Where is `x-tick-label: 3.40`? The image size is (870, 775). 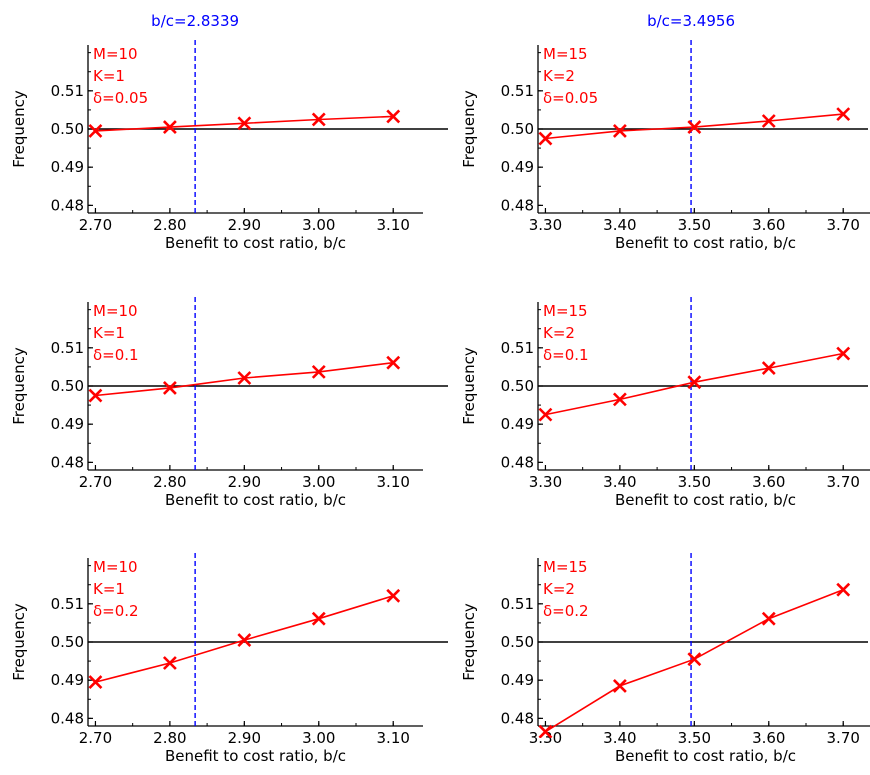
x-tick-label: 3.40 is located at coordinates (619, 482).